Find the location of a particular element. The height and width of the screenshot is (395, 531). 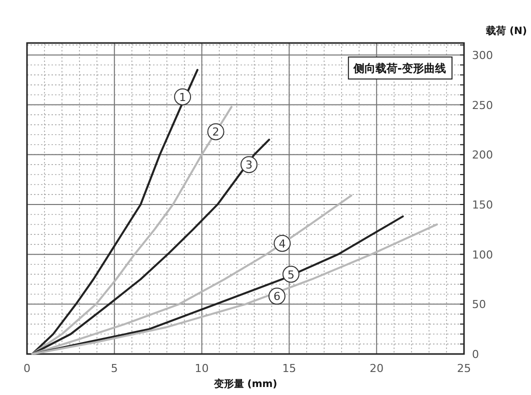

x-tick-label: 0 is located at coordinates (27, 368).